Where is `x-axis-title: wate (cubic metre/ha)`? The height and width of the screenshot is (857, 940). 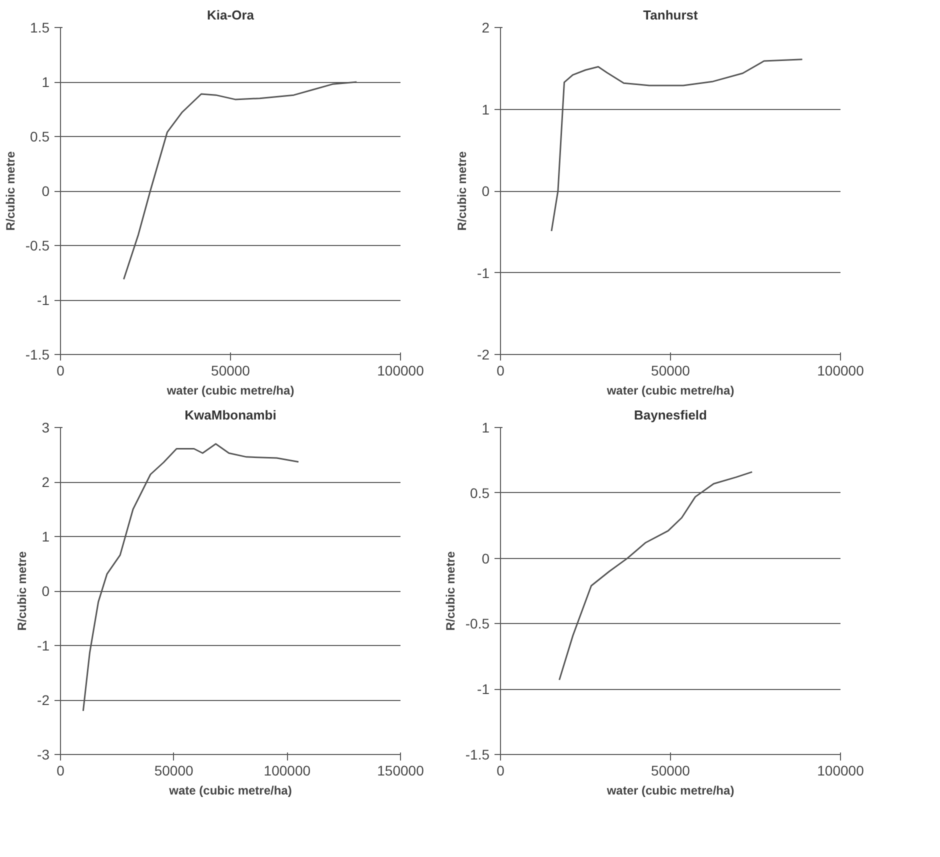 x-axis-title: wate (cubic metre/ha) is located at coordinates (230, 791).